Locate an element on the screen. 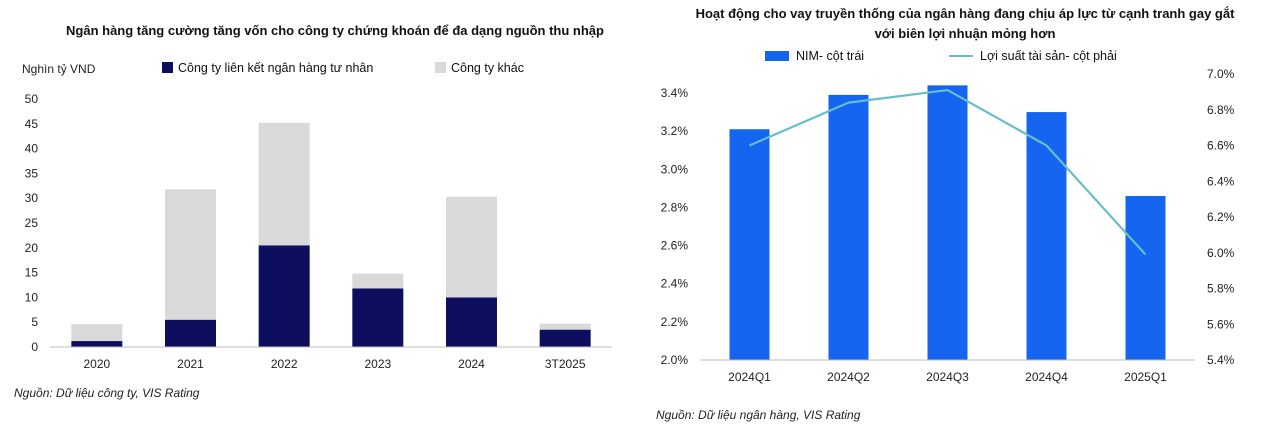  chart1-x-tick-2024: 2024 is located at coordinates (471, 364).